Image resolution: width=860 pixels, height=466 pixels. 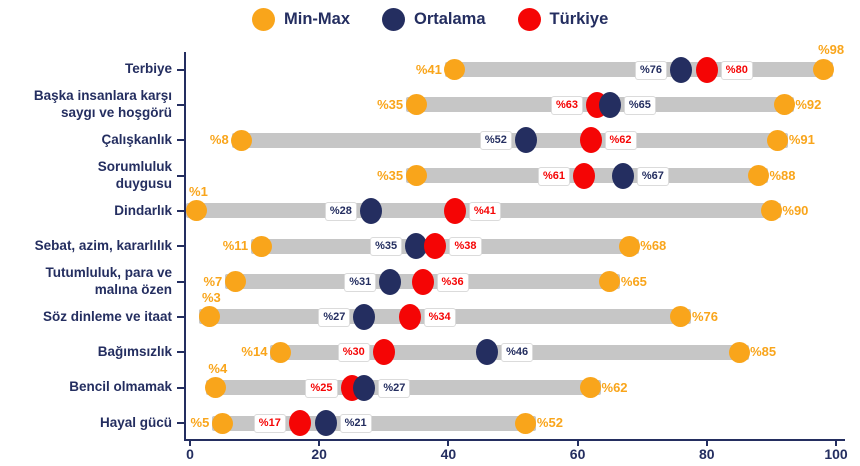 I want to click on minmax-swatch-icon, so click(x=263, y=19).